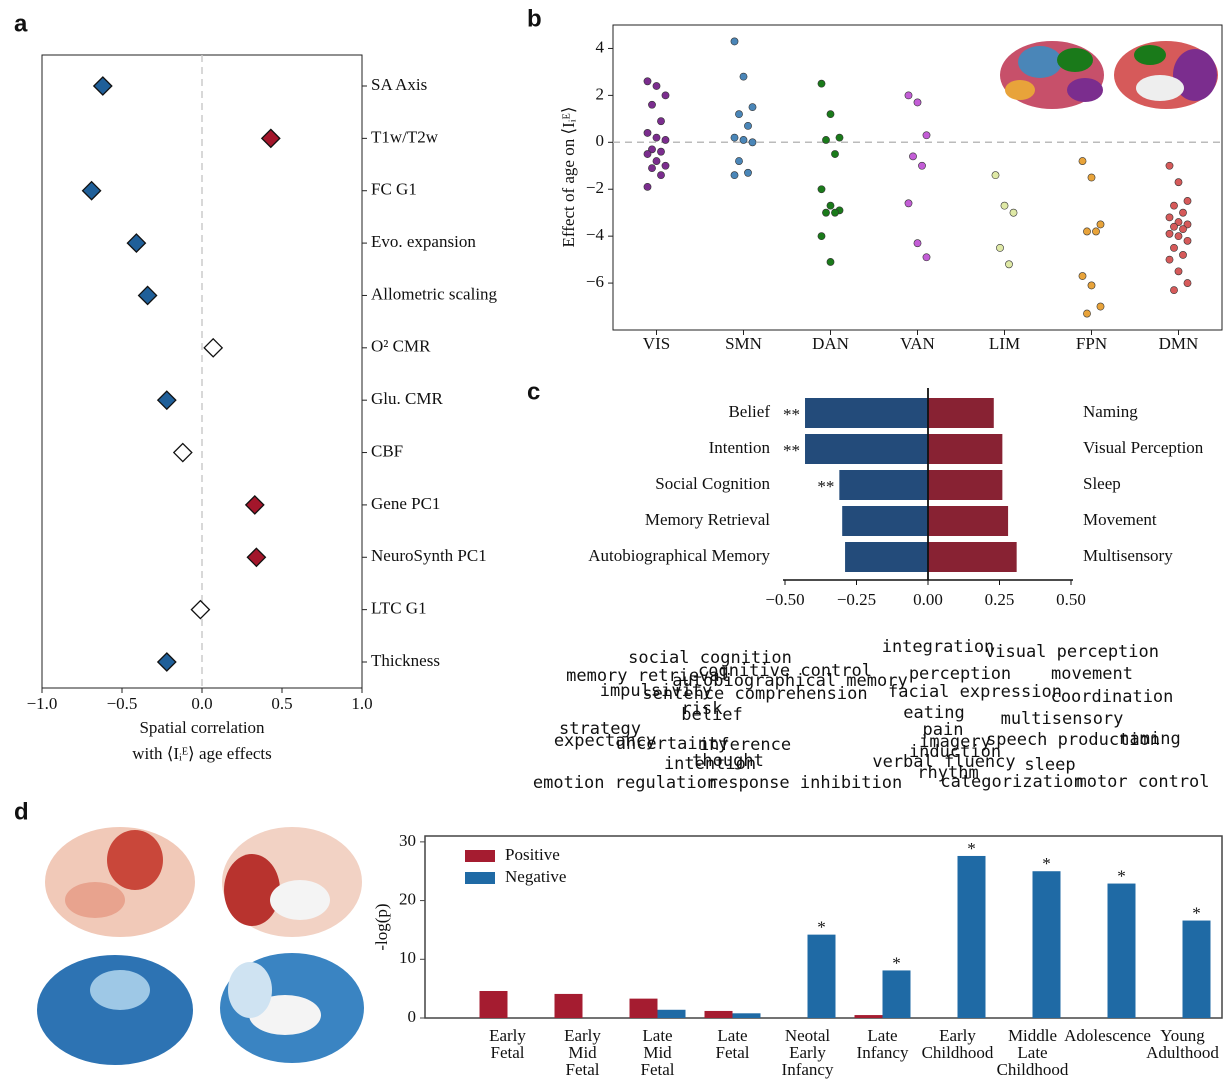 Image resolution: width=1231 pixels, height=1079 pixels. What do you see at coordinates (122, 703) in the screenshot?
I see `x-tick-label: −0.5` at bounding box center [122, 703].